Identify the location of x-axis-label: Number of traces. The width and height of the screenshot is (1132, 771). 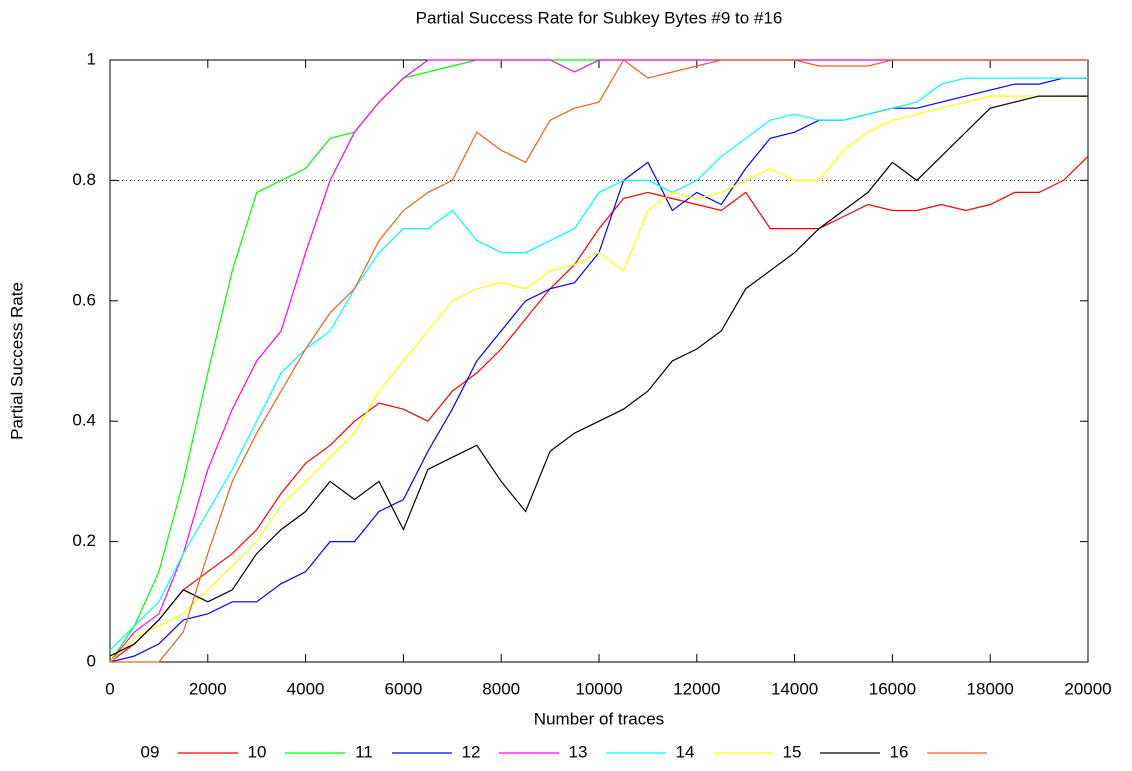
(599, 718).